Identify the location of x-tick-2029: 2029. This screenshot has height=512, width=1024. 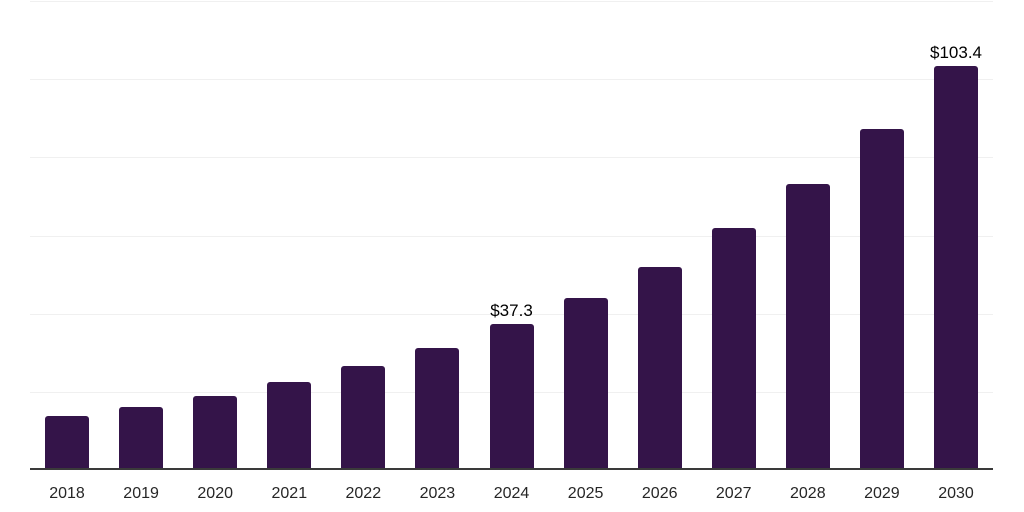
(882, 493).